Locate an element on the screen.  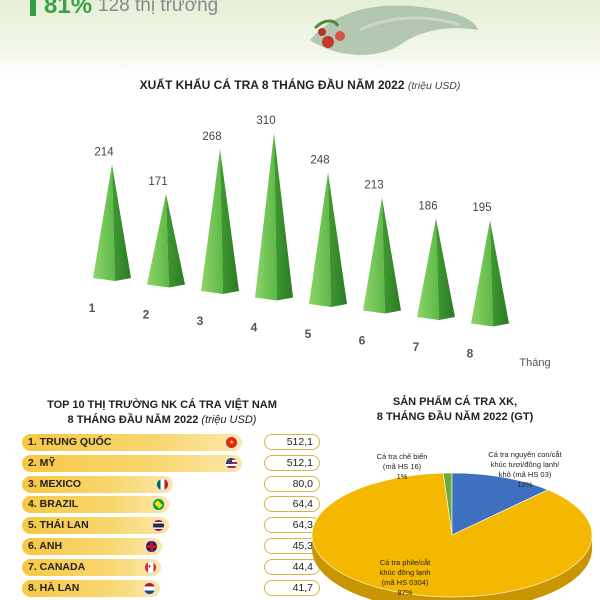
category-tick-label: 4 is located at coordinates (254, 328).